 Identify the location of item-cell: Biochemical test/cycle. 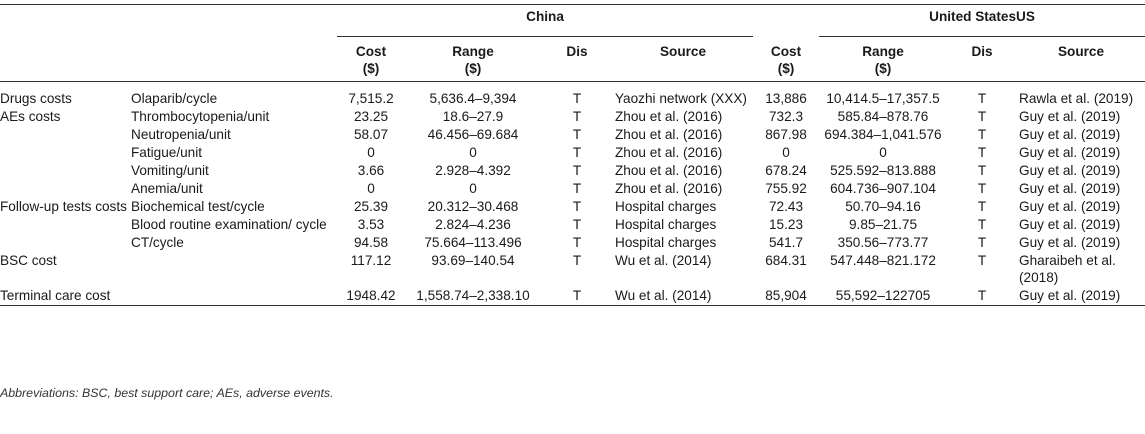
(198, 206).